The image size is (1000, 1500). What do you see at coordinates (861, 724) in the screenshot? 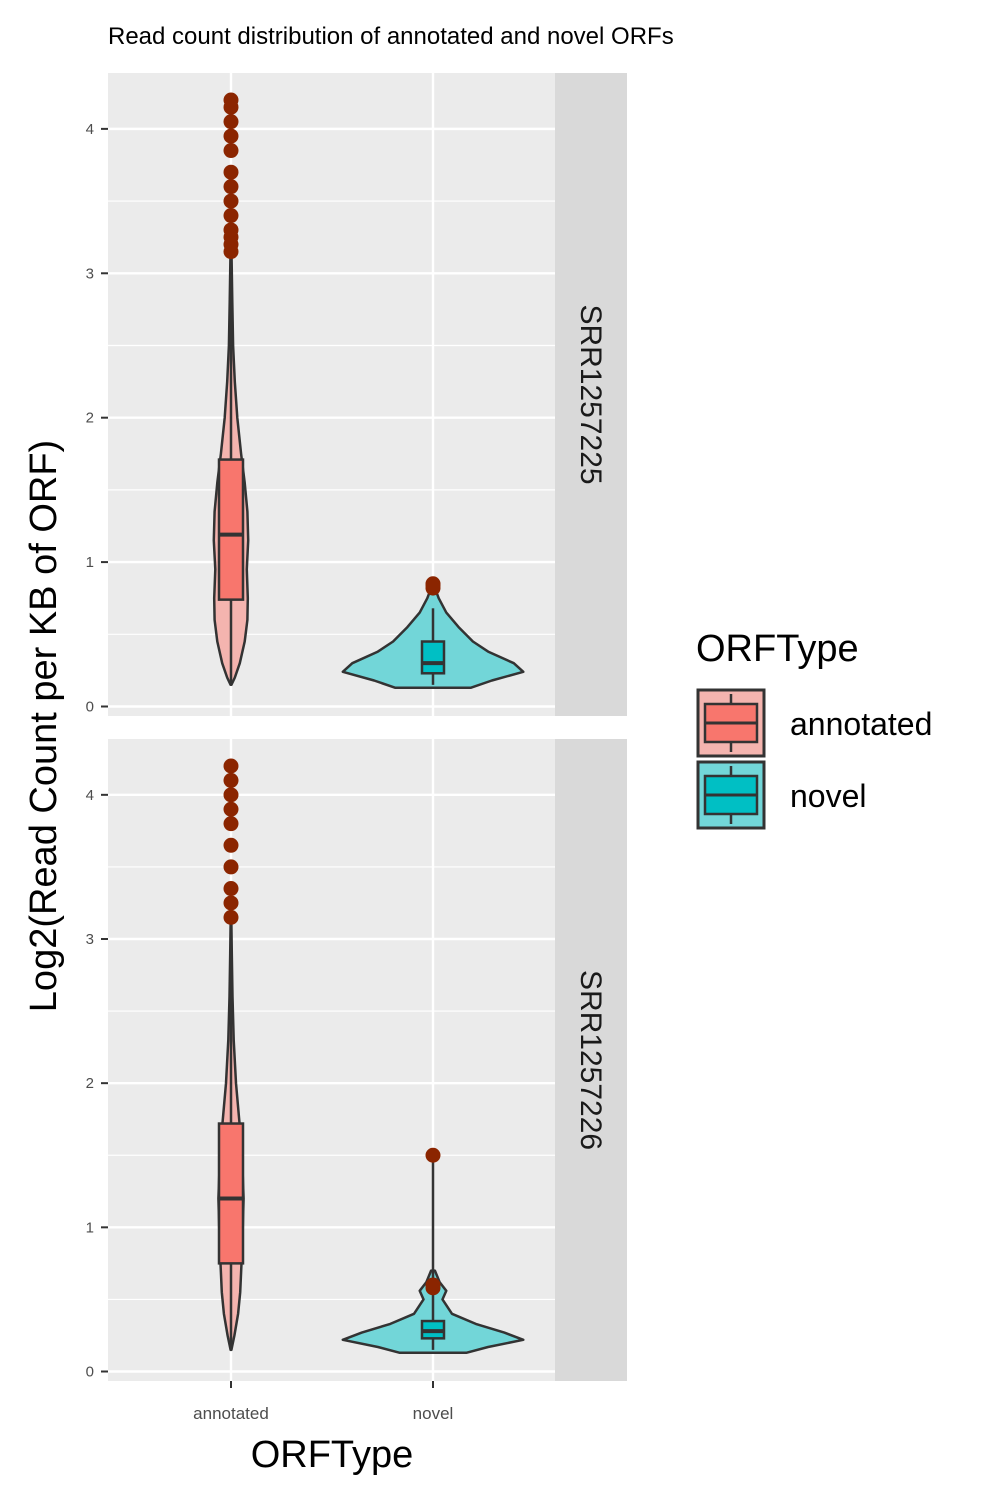
I see `legend-label: annotated` at bounding box center [861, 724].